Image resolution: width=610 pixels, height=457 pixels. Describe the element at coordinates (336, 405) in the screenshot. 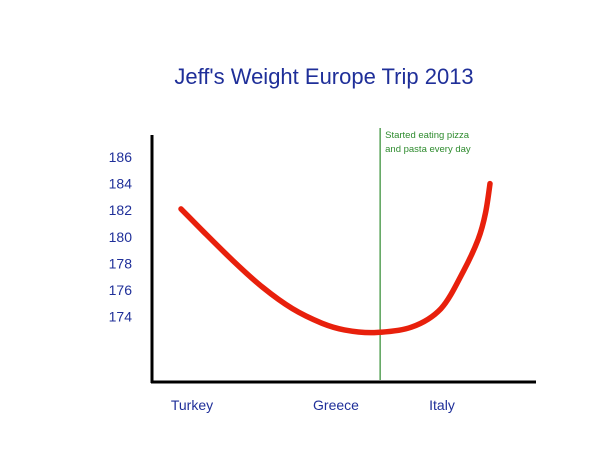

I see `x-tick-label-greece: Greece` at that location.